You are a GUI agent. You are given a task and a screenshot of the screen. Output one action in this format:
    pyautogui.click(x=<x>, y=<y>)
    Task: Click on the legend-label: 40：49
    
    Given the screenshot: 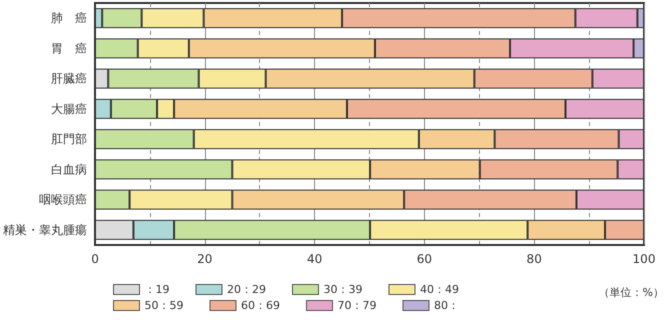 What is the action you would take?
    pyautogui.click(x=439, y=289)
    